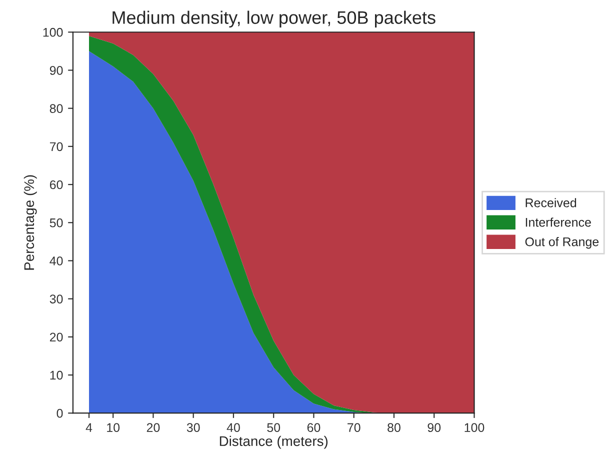  Describe the element at coordinates (394, 427) in the screenshot. I see `x-tick-label: 80` at that location.